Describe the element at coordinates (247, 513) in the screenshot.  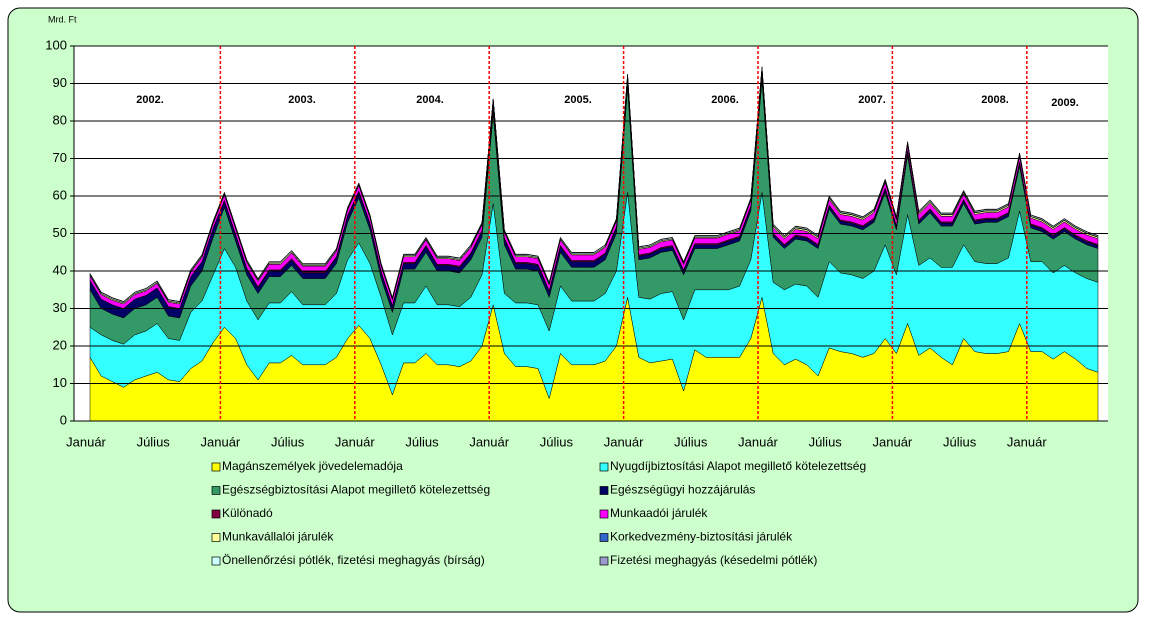
I see `legend-label: Különadó` at that location.